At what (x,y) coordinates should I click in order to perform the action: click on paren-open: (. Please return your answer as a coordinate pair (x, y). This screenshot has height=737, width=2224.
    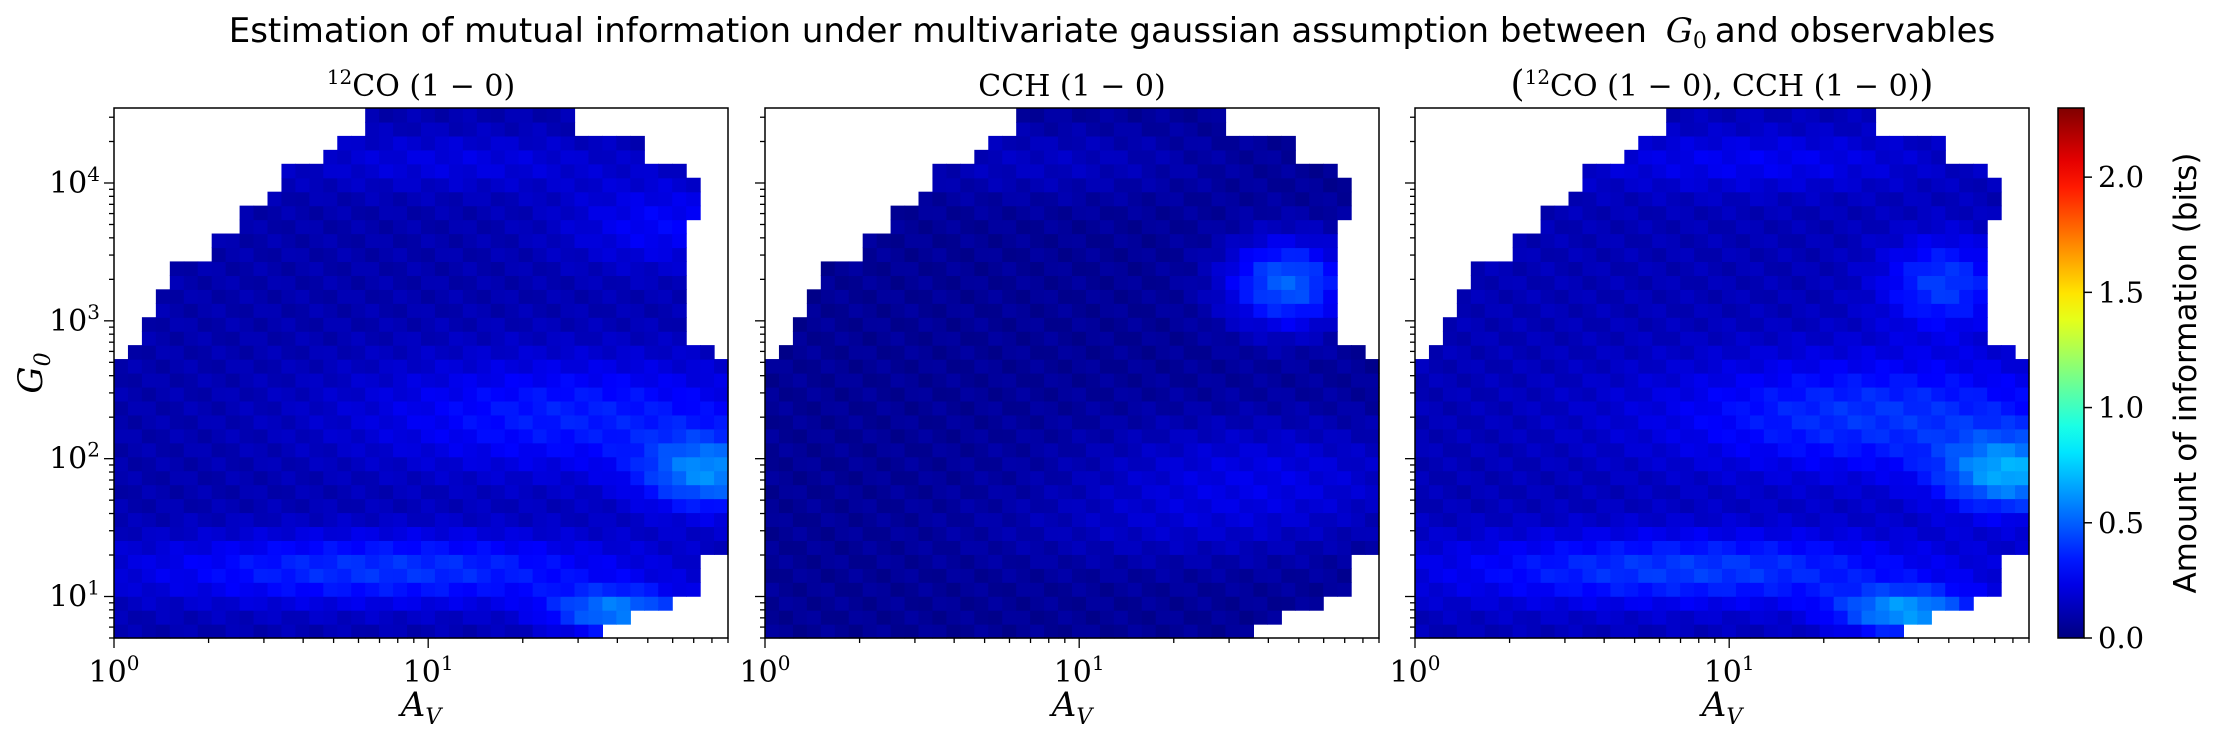
    Looking at the image, I should click on (1518, 84).